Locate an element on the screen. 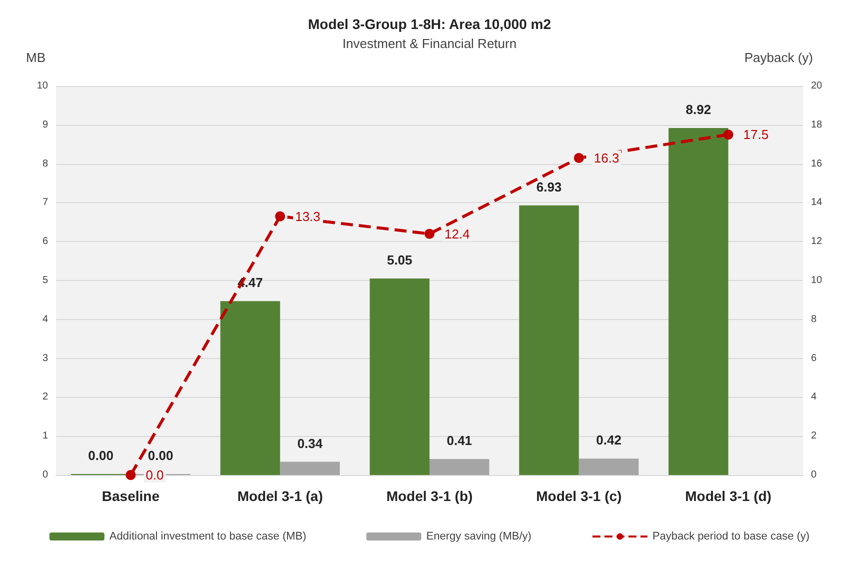 The height and width of the screenshot is (563, 859). data-label: 8.92 is located at coordinates (699, 110).